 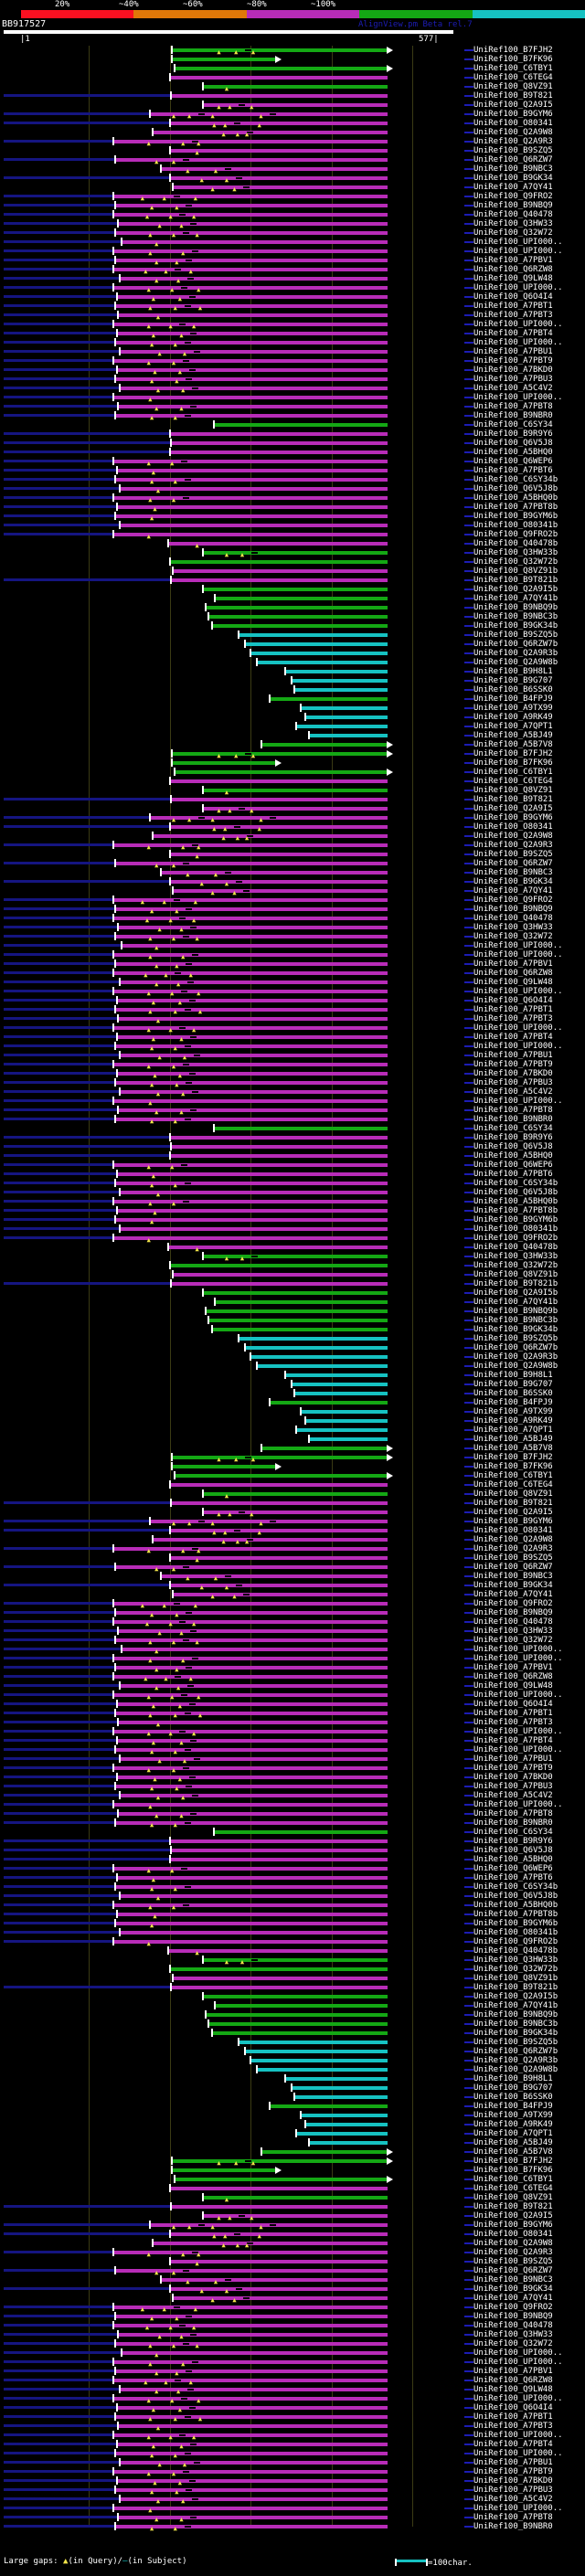 I want to click on hit-accession-link: UniRef100_Q40478b, so click(x=515, y=1247).